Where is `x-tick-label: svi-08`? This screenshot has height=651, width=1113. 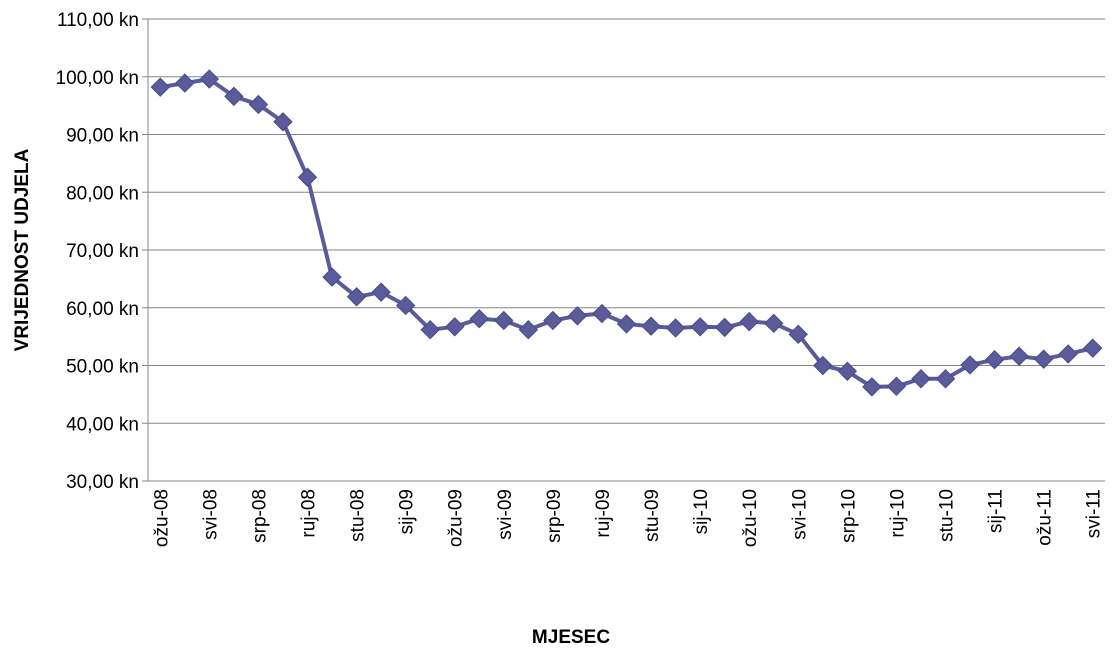 x-tick-label: svi-08 is located at coordinates (210, 514).